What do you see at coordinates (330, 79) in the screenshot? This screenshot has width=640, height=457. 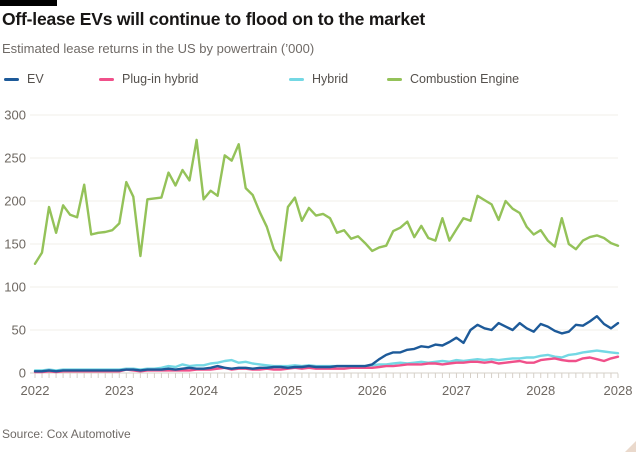 I see `legend-label-hybrid: Hybrid` at bounding box center [330, 79].